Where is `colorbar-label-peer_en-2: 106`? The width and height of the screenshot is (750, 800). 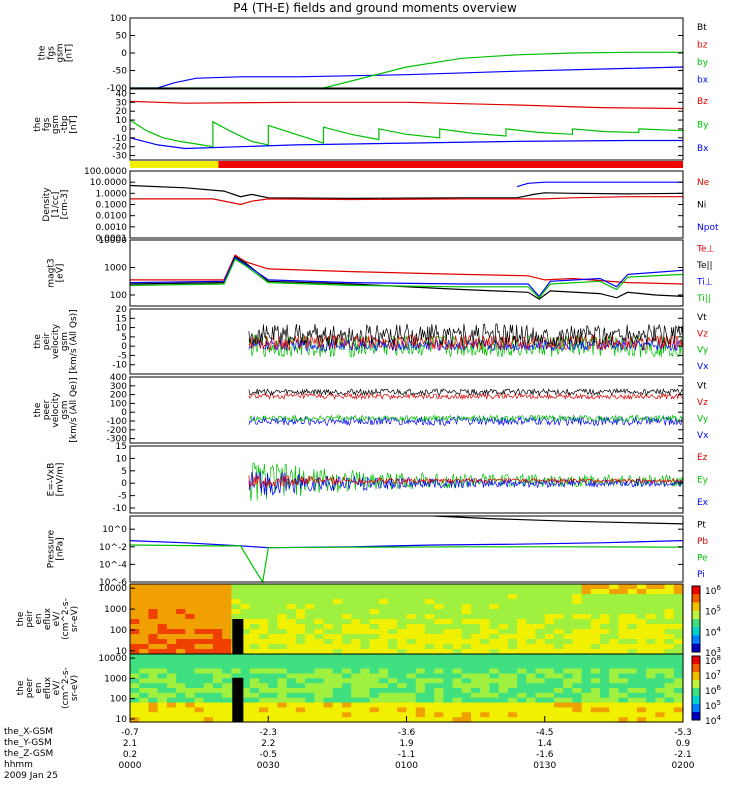
colorbar-label-peer_en-2: 106 is located at coordinates (713, 690).